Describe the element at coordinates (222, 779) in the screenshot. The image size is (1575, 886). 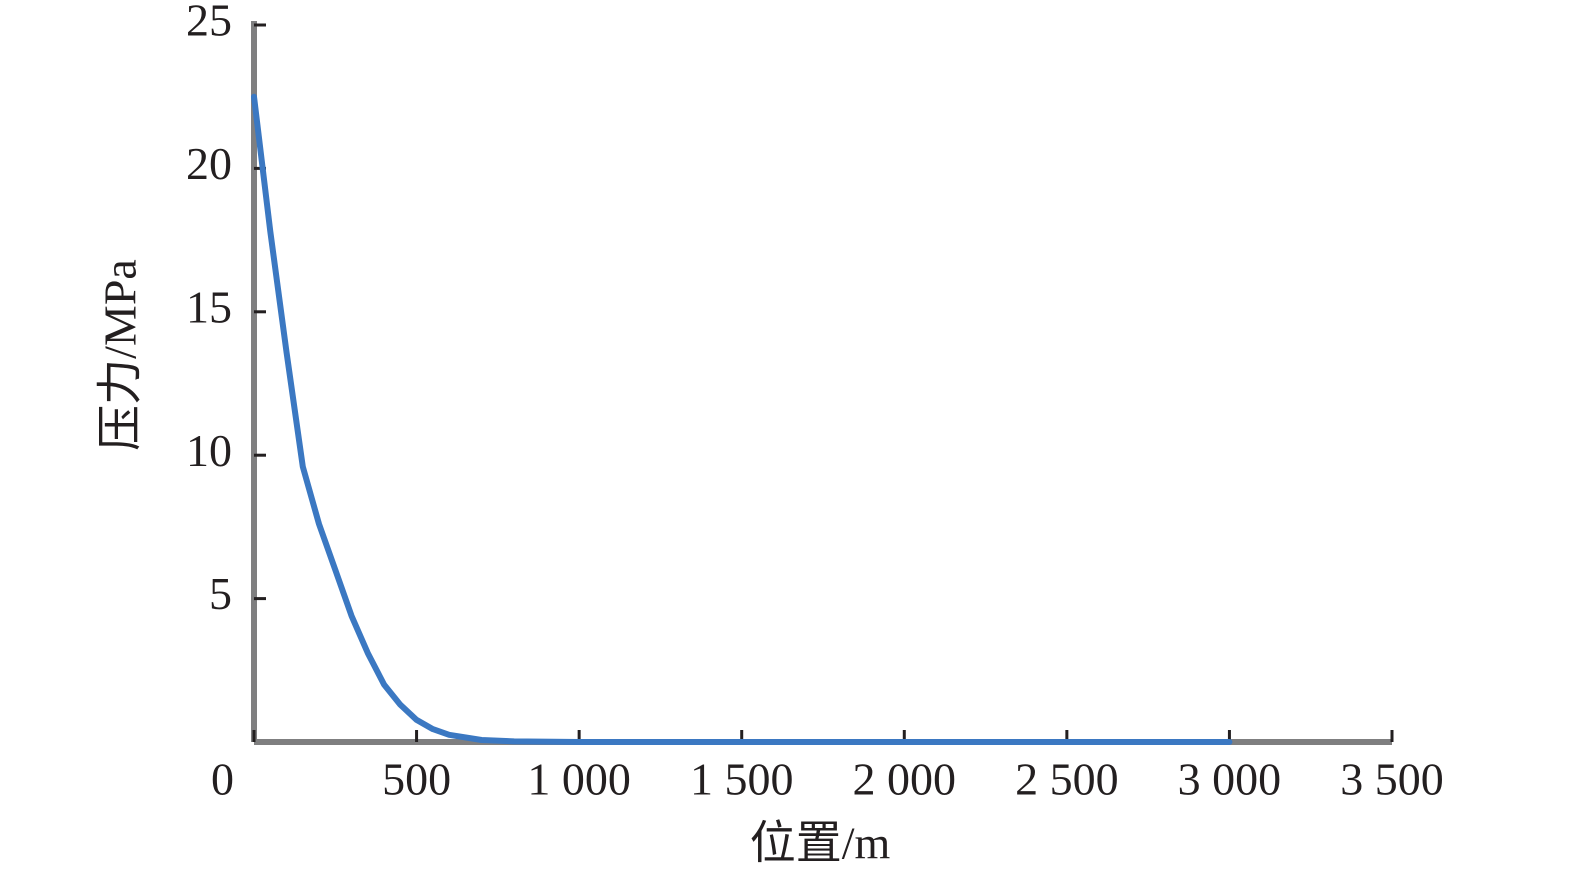
I see `x-tick-label: 0` at that location.